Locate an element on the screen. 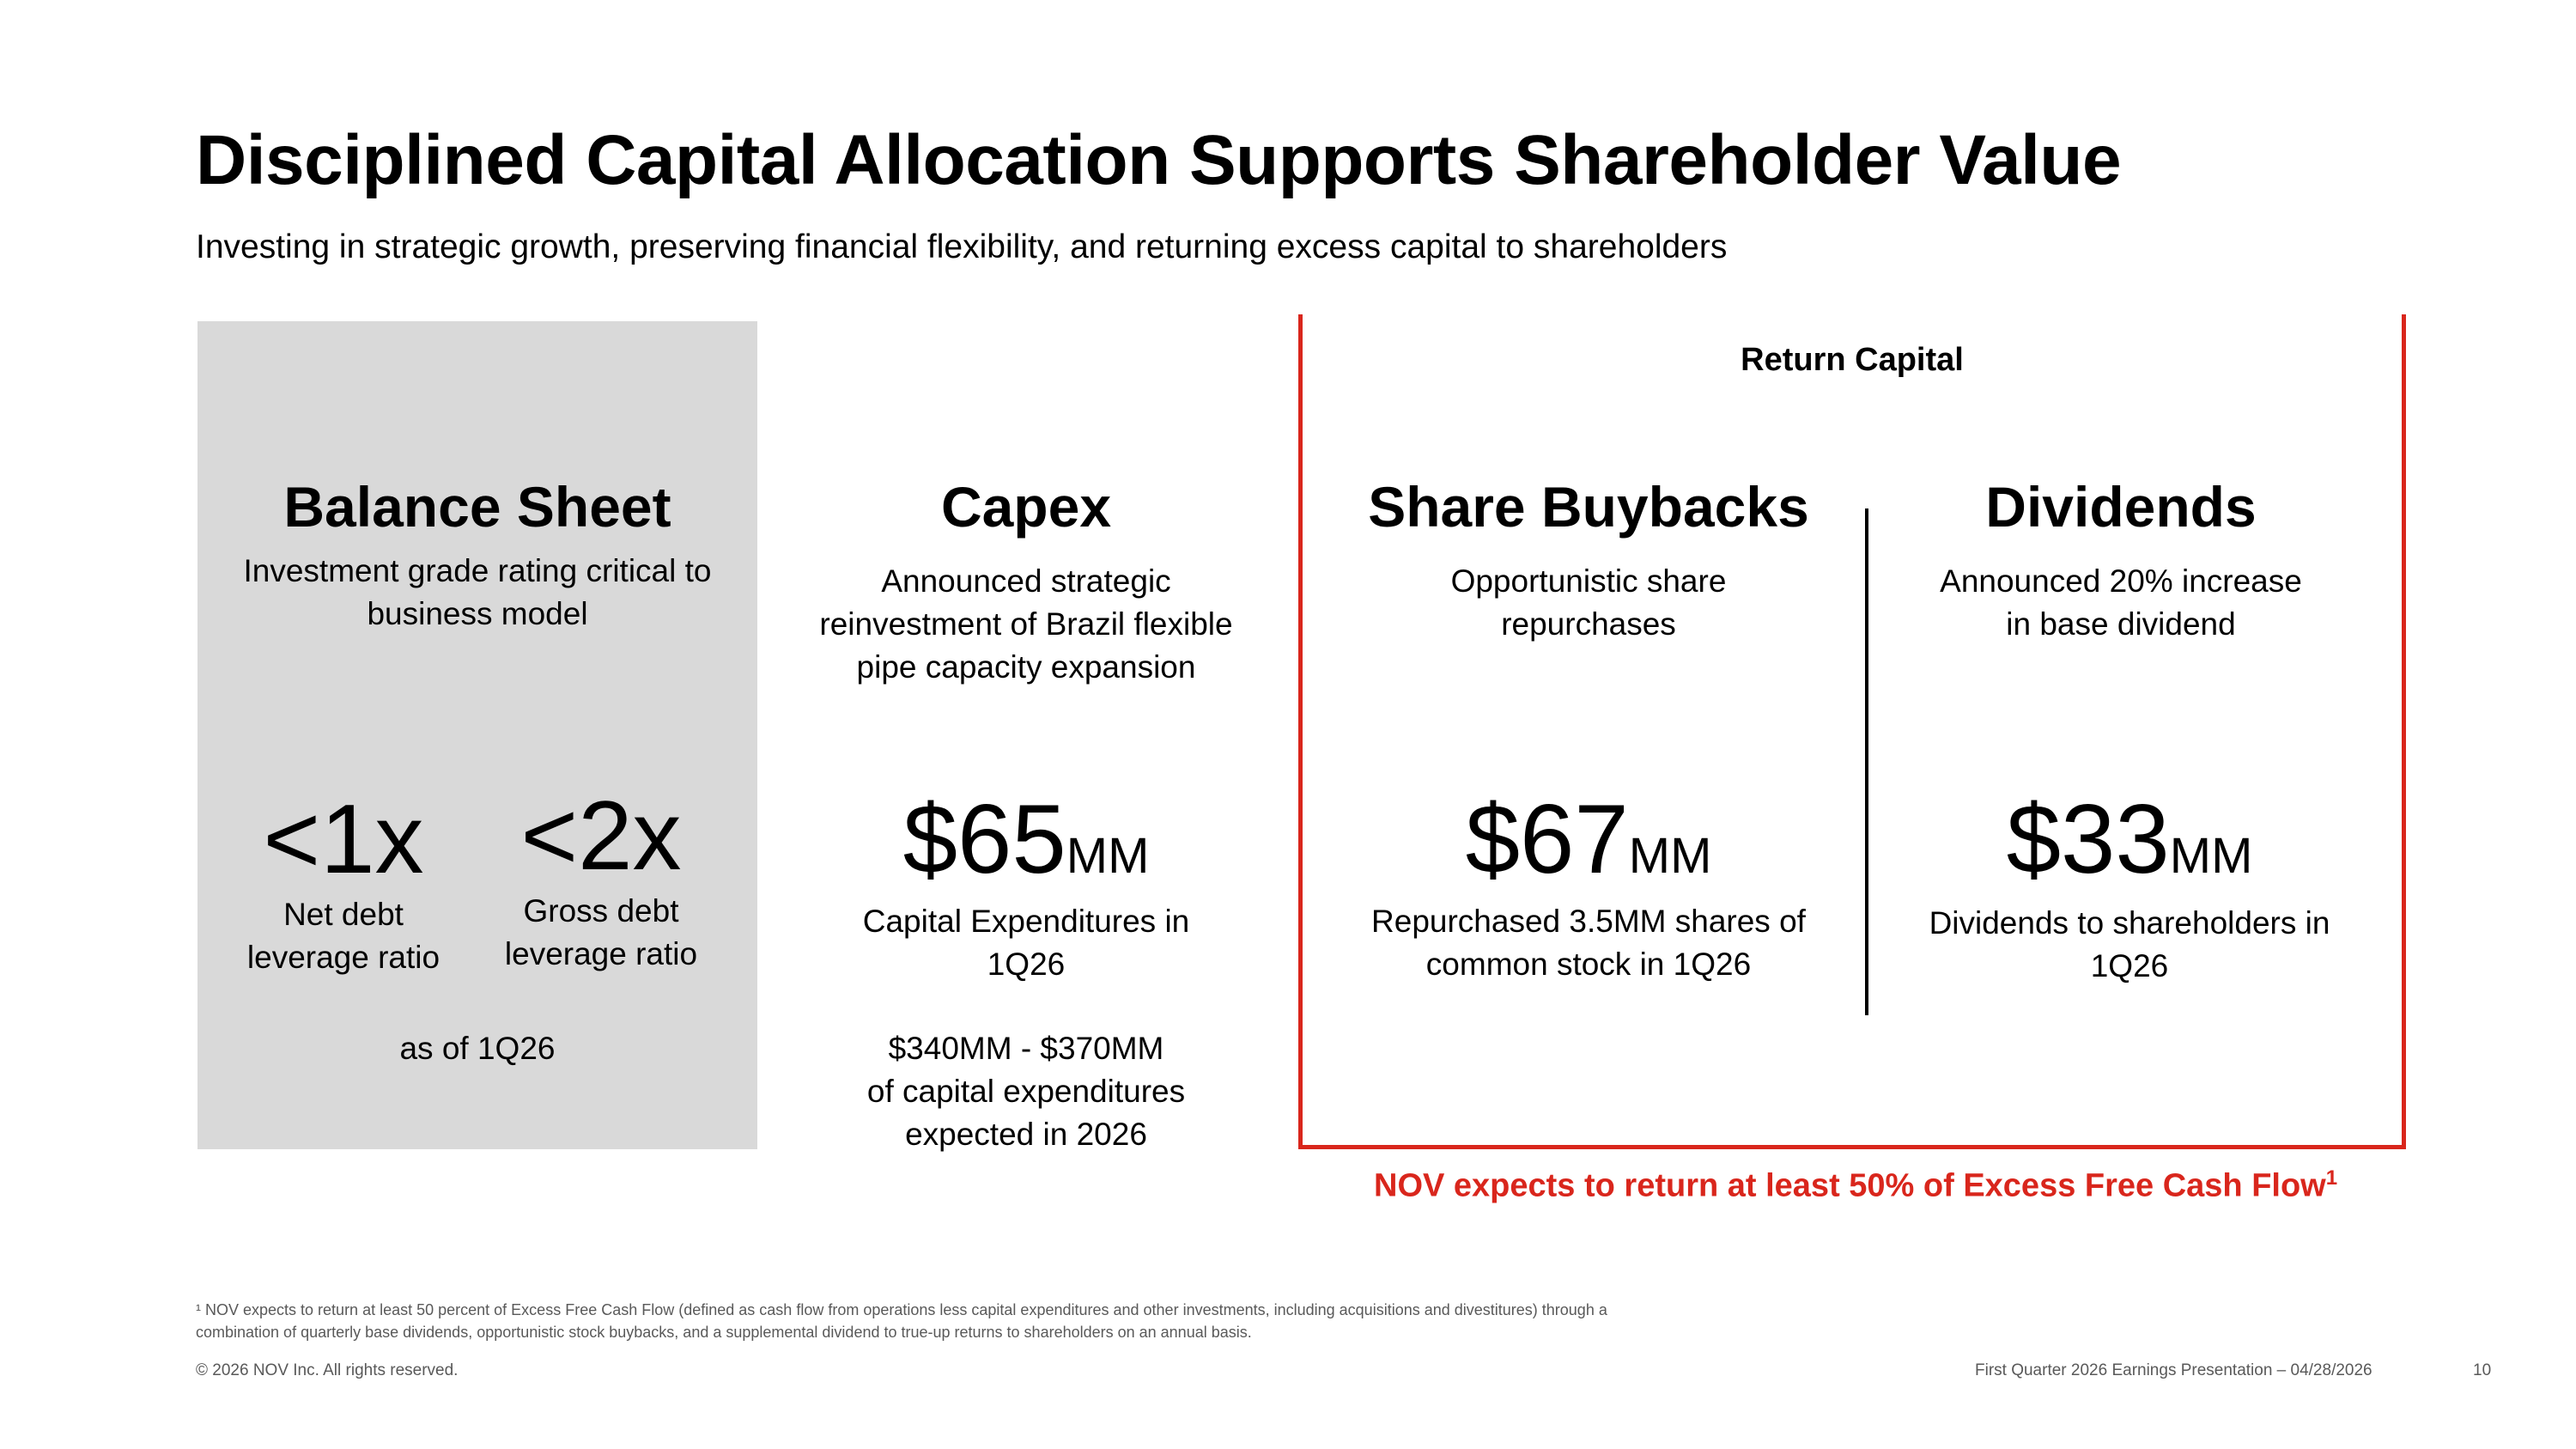  page-number: 10 is located at coordinates (2482, 1370).